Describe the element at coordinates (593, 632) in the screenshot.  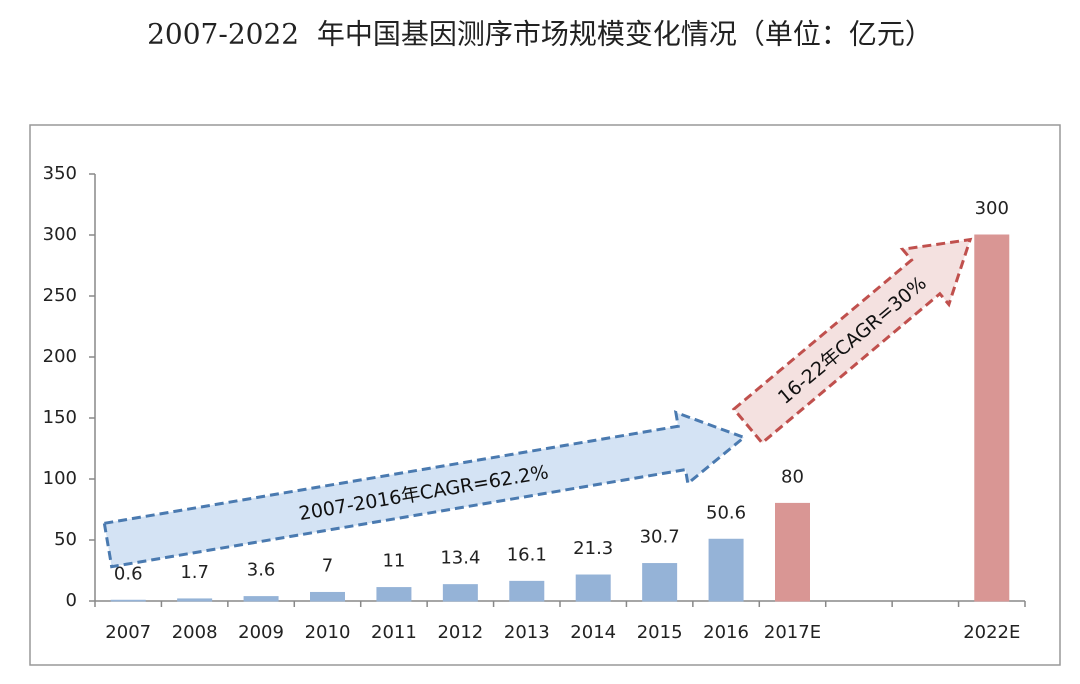
I see `x-tick-label: 2014` at that location.